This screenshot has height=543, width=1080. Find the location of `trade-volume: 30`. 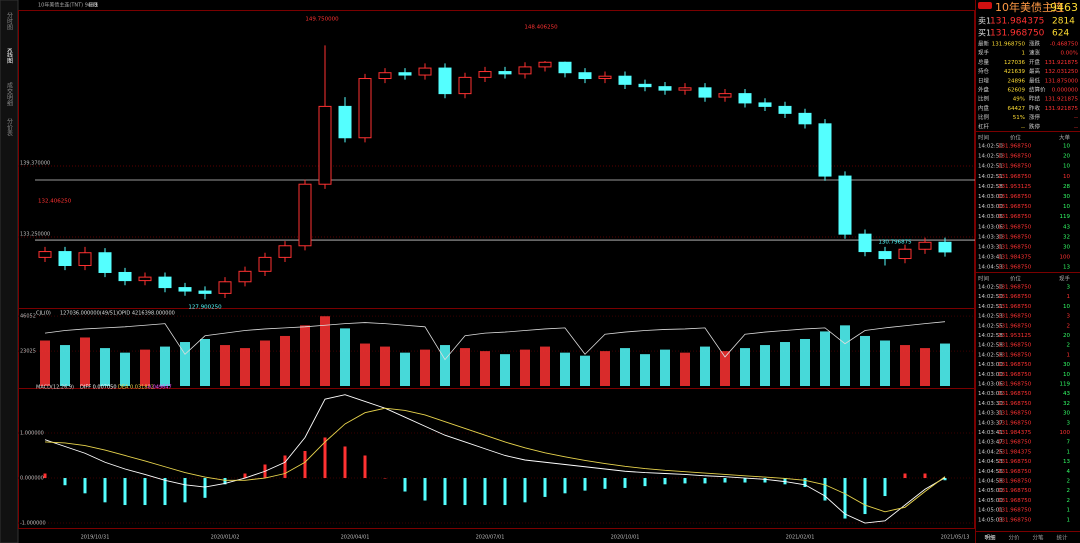

trade-volume: 30 is located at coordinates (1066, 197).